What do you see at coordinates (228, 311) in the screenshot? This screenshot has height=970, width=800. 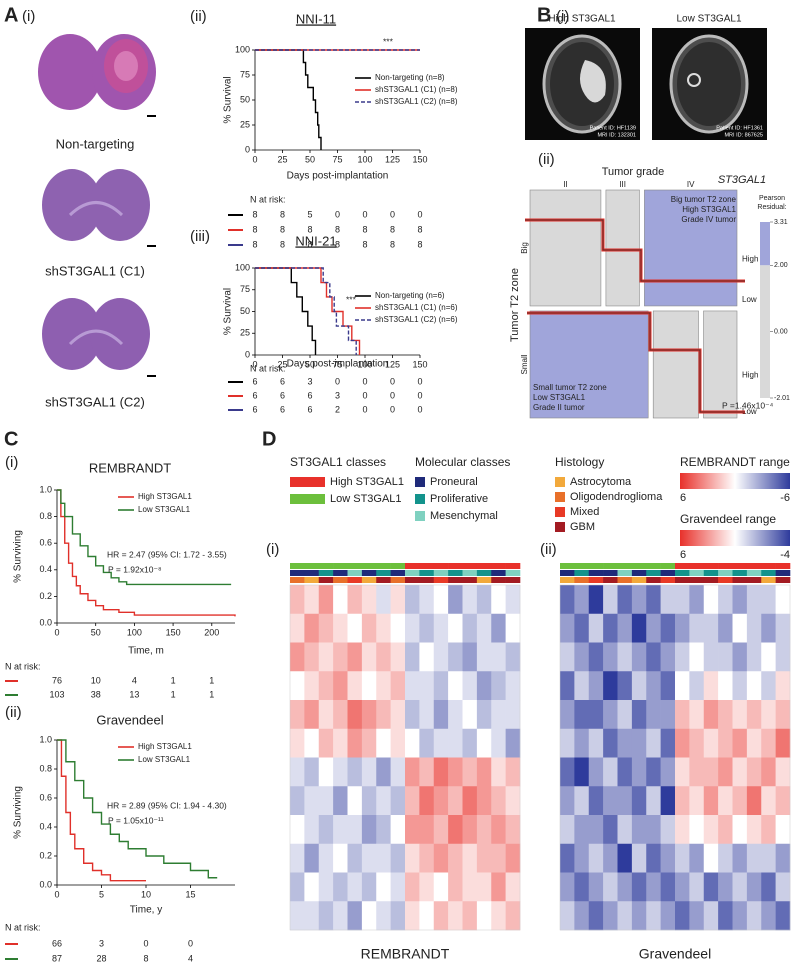 I see `y-axis-label: % Survival` at bounding box center [228, 311].